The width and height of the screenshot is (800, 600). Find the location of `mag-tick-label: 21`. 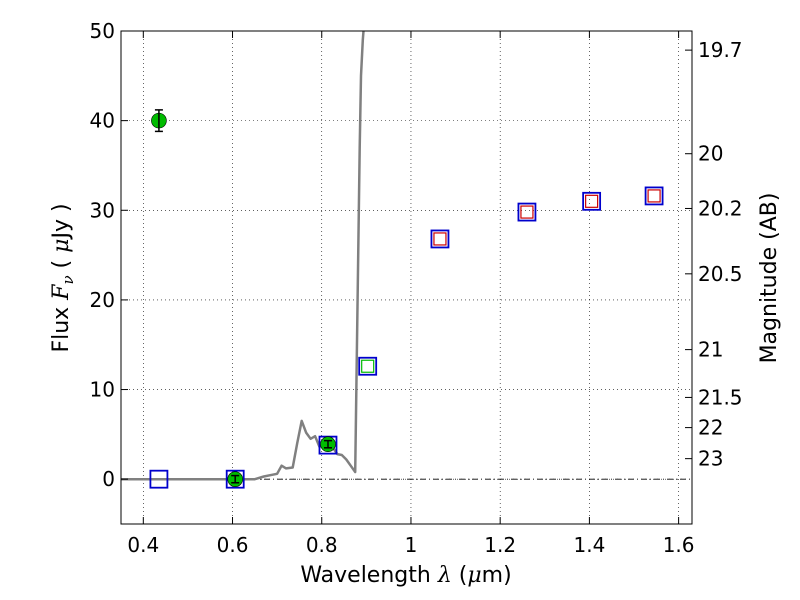

mag-tick-label: 21 is located at coordinates (710, 350).